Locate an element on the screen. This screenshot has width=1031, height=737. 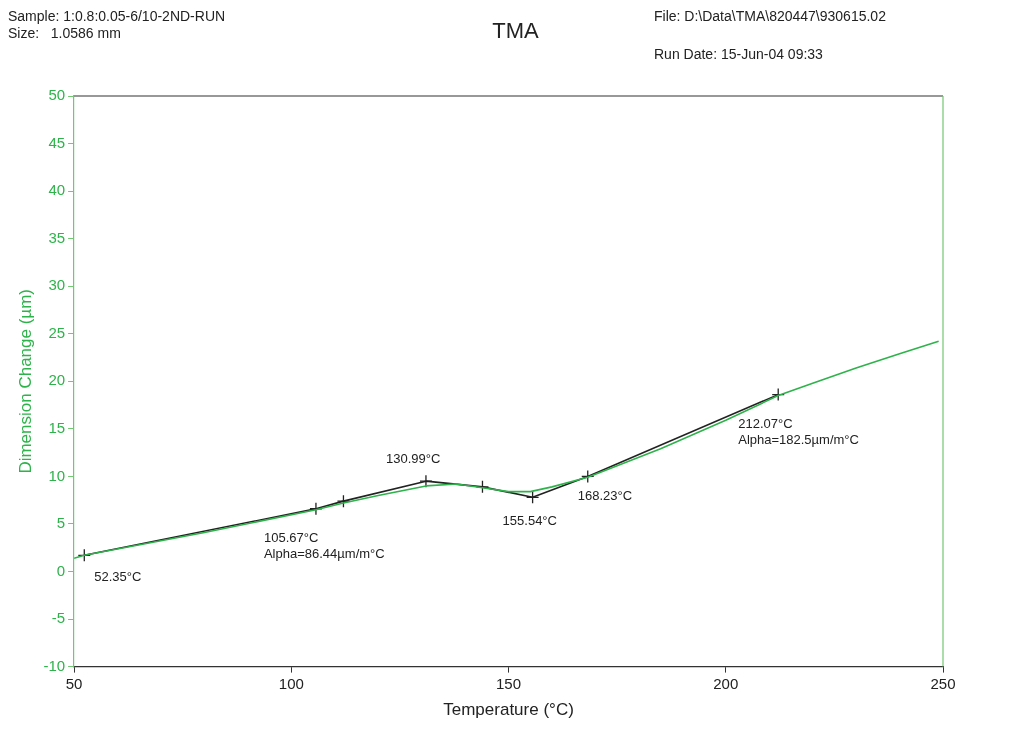
y-tick-label: 0 is located at coordinates (61, 570).